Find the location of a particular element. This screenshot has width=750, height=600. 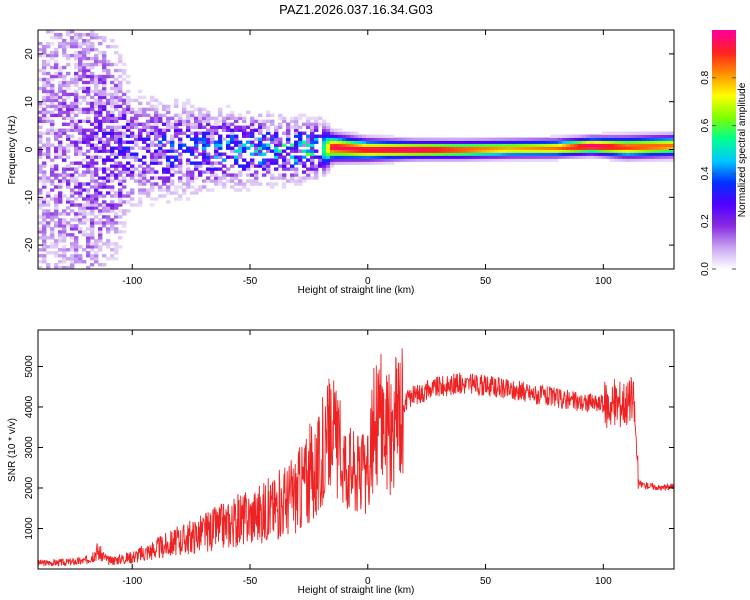

figure-title: PAZ1.2026.037.16.34.G03 is located at coordinates (356, 9).